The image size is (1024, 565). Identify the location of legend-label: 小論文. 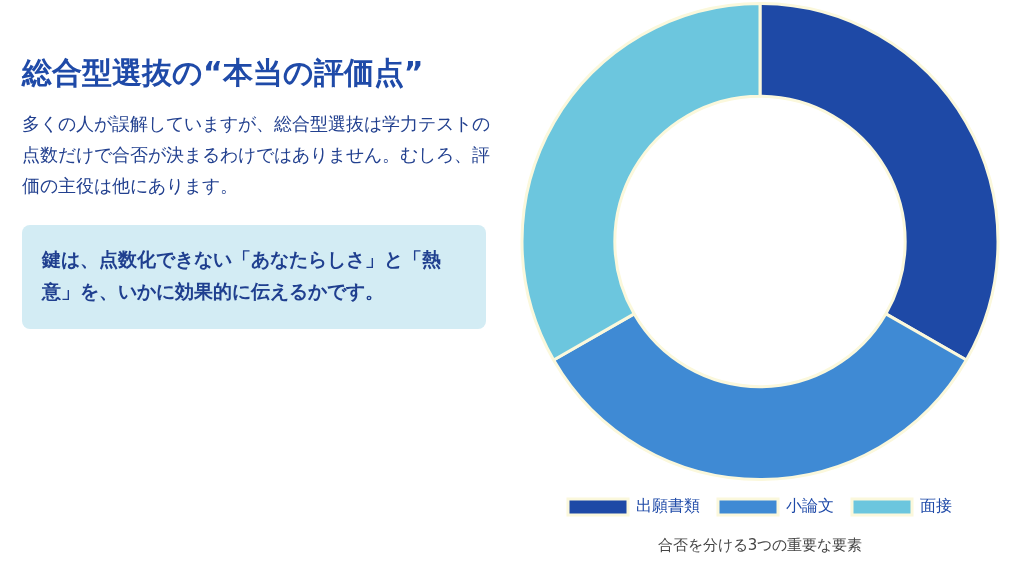
(810, 506).